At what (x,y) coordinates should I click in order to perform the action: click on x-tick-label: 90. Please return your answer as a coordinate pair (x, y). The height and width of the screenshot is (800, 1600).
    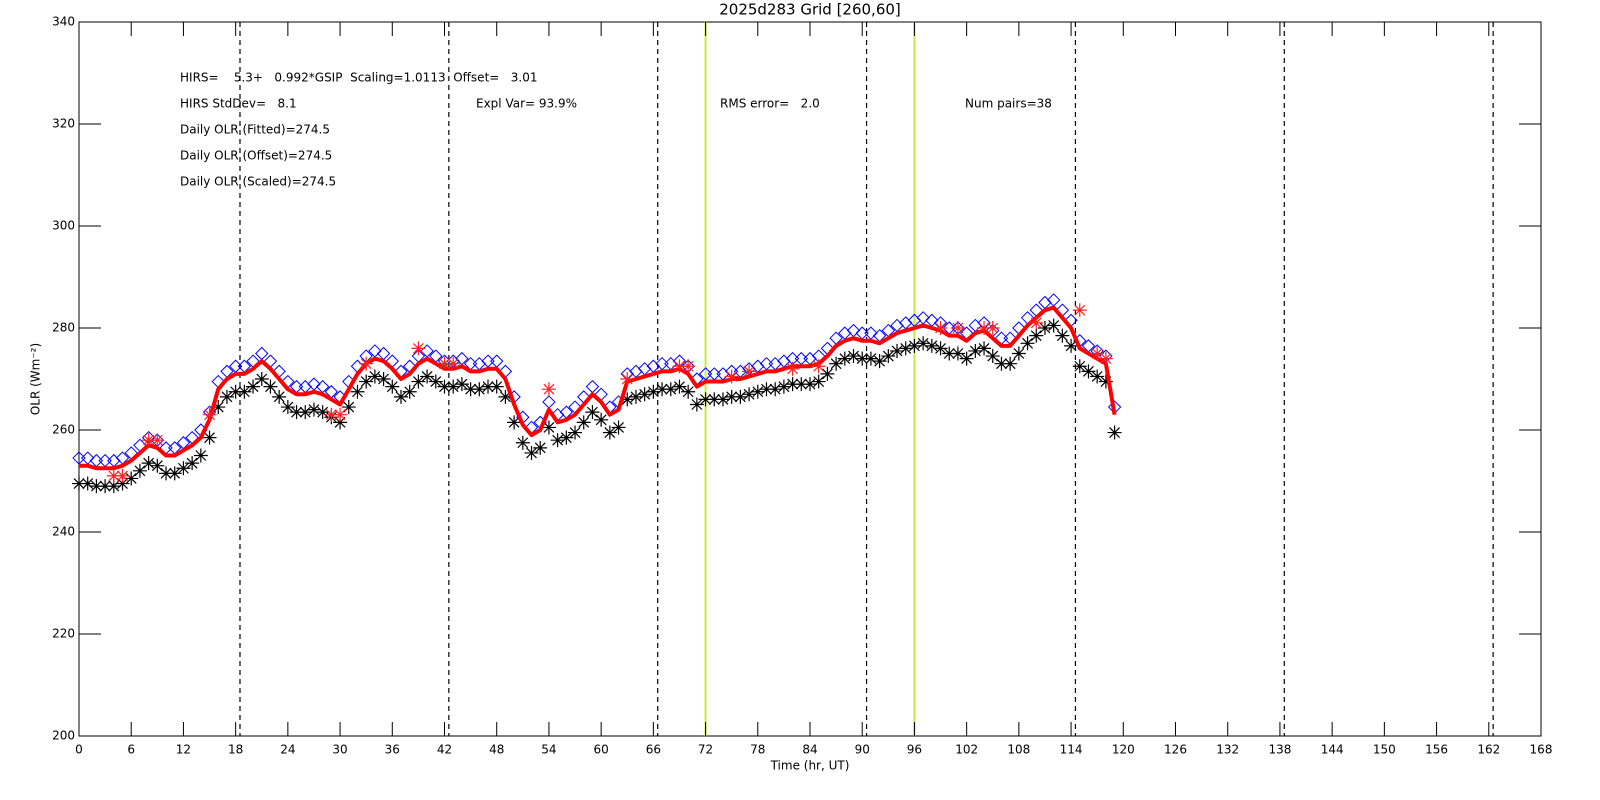
    Looking at the image, I should click on (862, 750).